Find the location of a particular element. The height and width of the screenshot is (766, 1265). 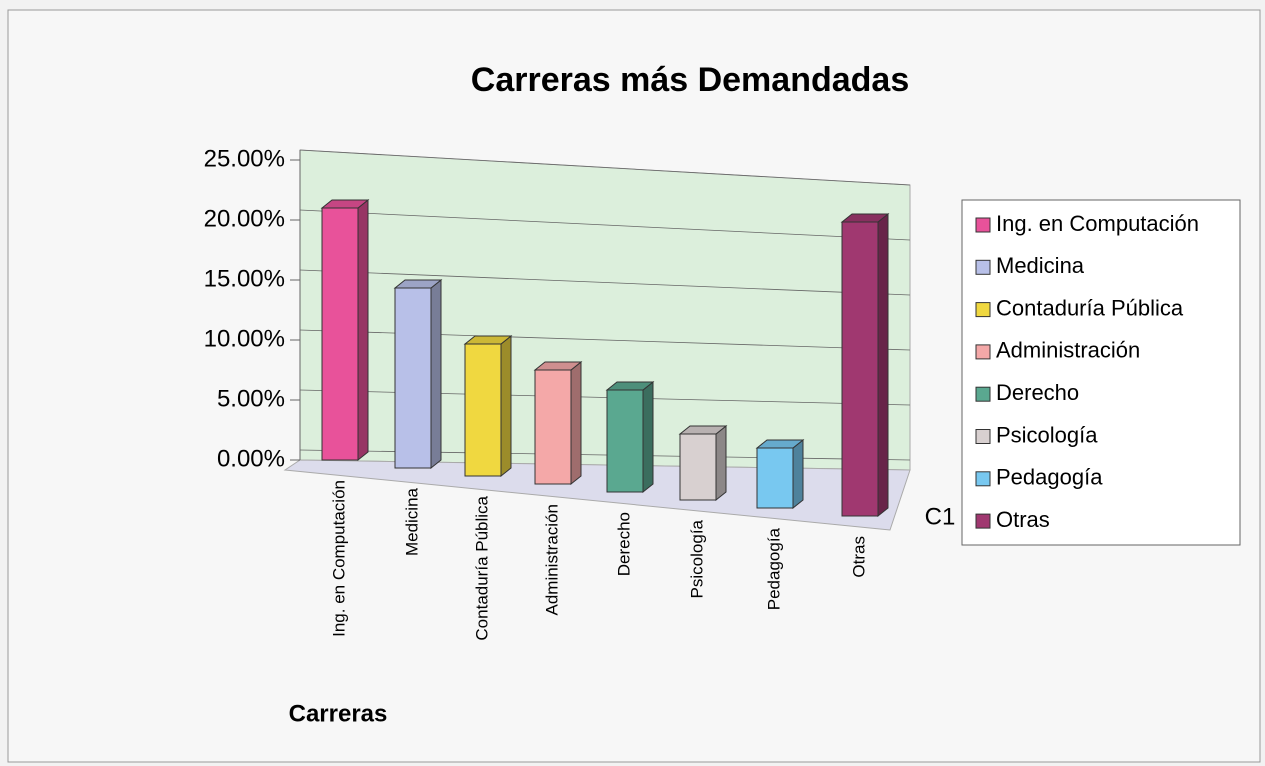

x-tick-label: Medicina is located at coordinates (411, 521).